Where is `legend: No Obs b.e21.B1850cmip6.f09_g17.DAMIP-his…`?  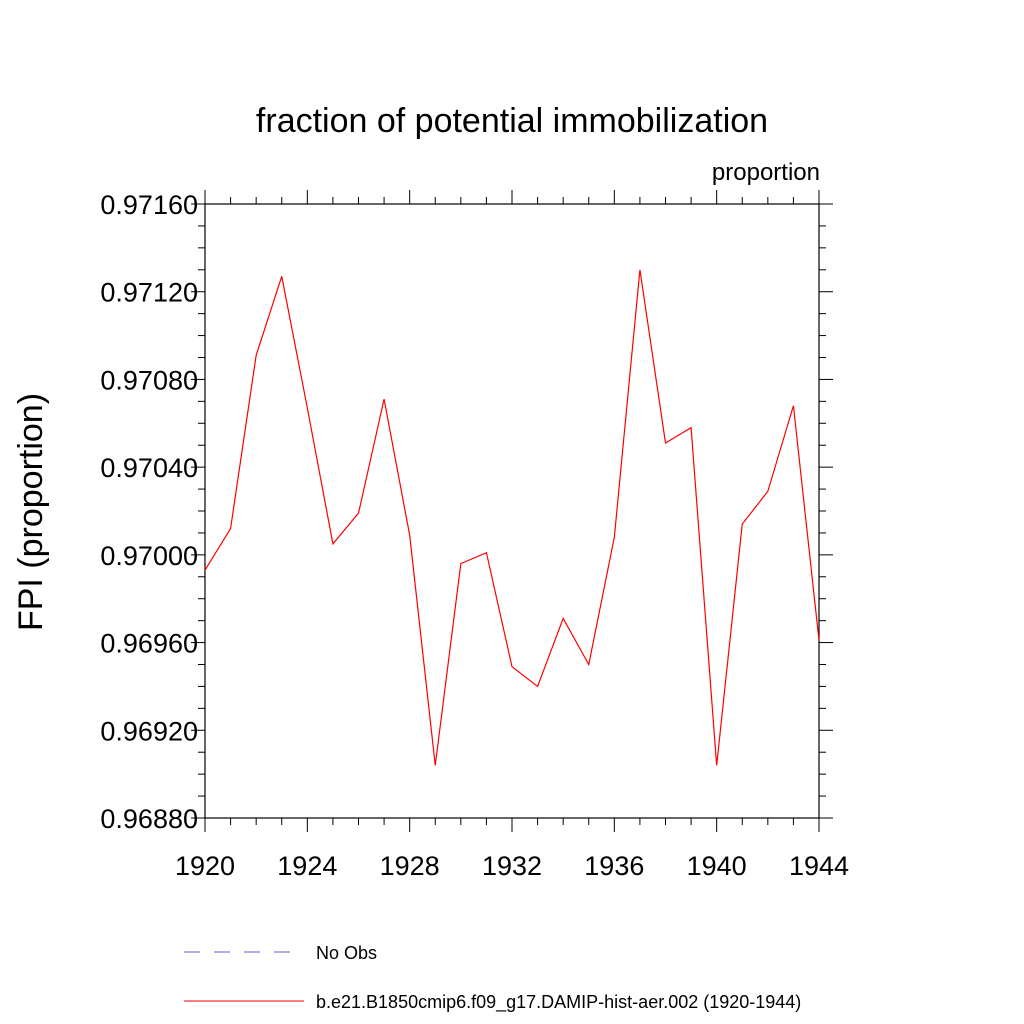
legend: No Obs b.e21.B1850cmip6.f09_g17.DAMIP-his… is located at coordinates (492, 978).